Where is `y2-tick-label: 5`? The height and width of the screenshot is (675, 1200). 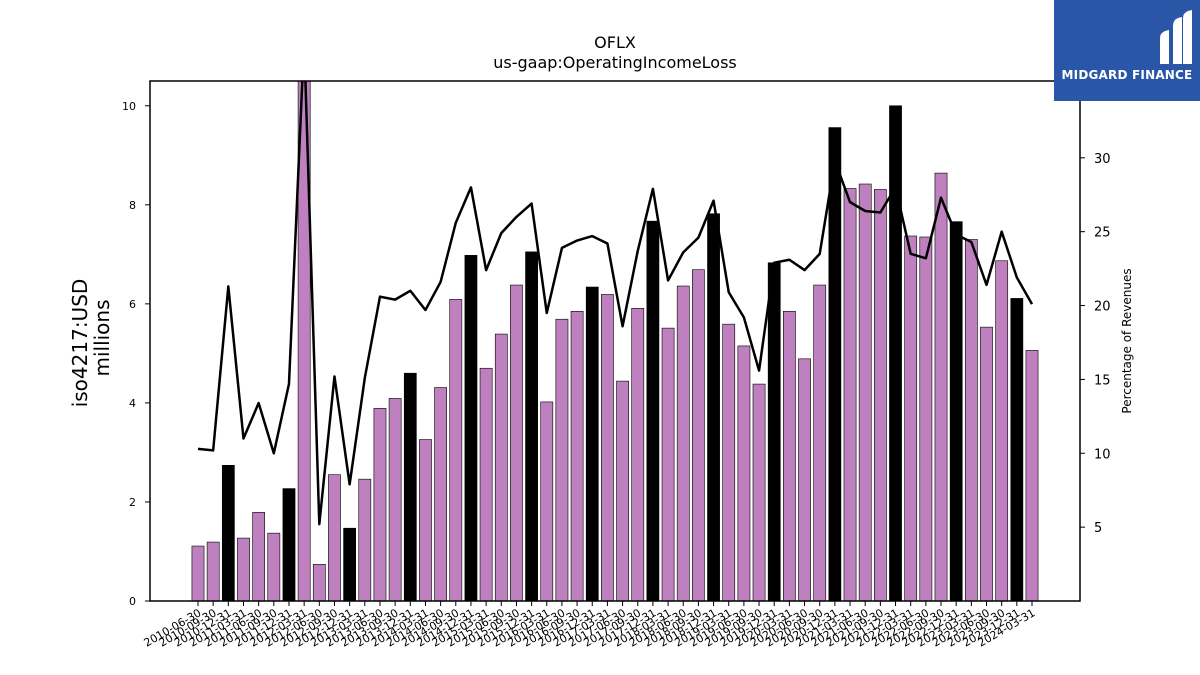
y2-tick-label: 5 is located at coordinates (1098, 528).